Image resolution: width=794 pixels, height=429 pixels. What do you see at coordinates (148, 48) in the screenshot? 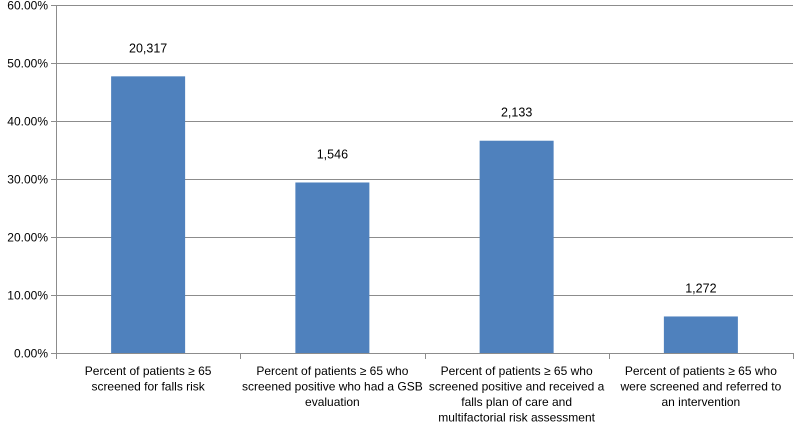
I see `data-label: 20,317` at bounding box center [148, 48].